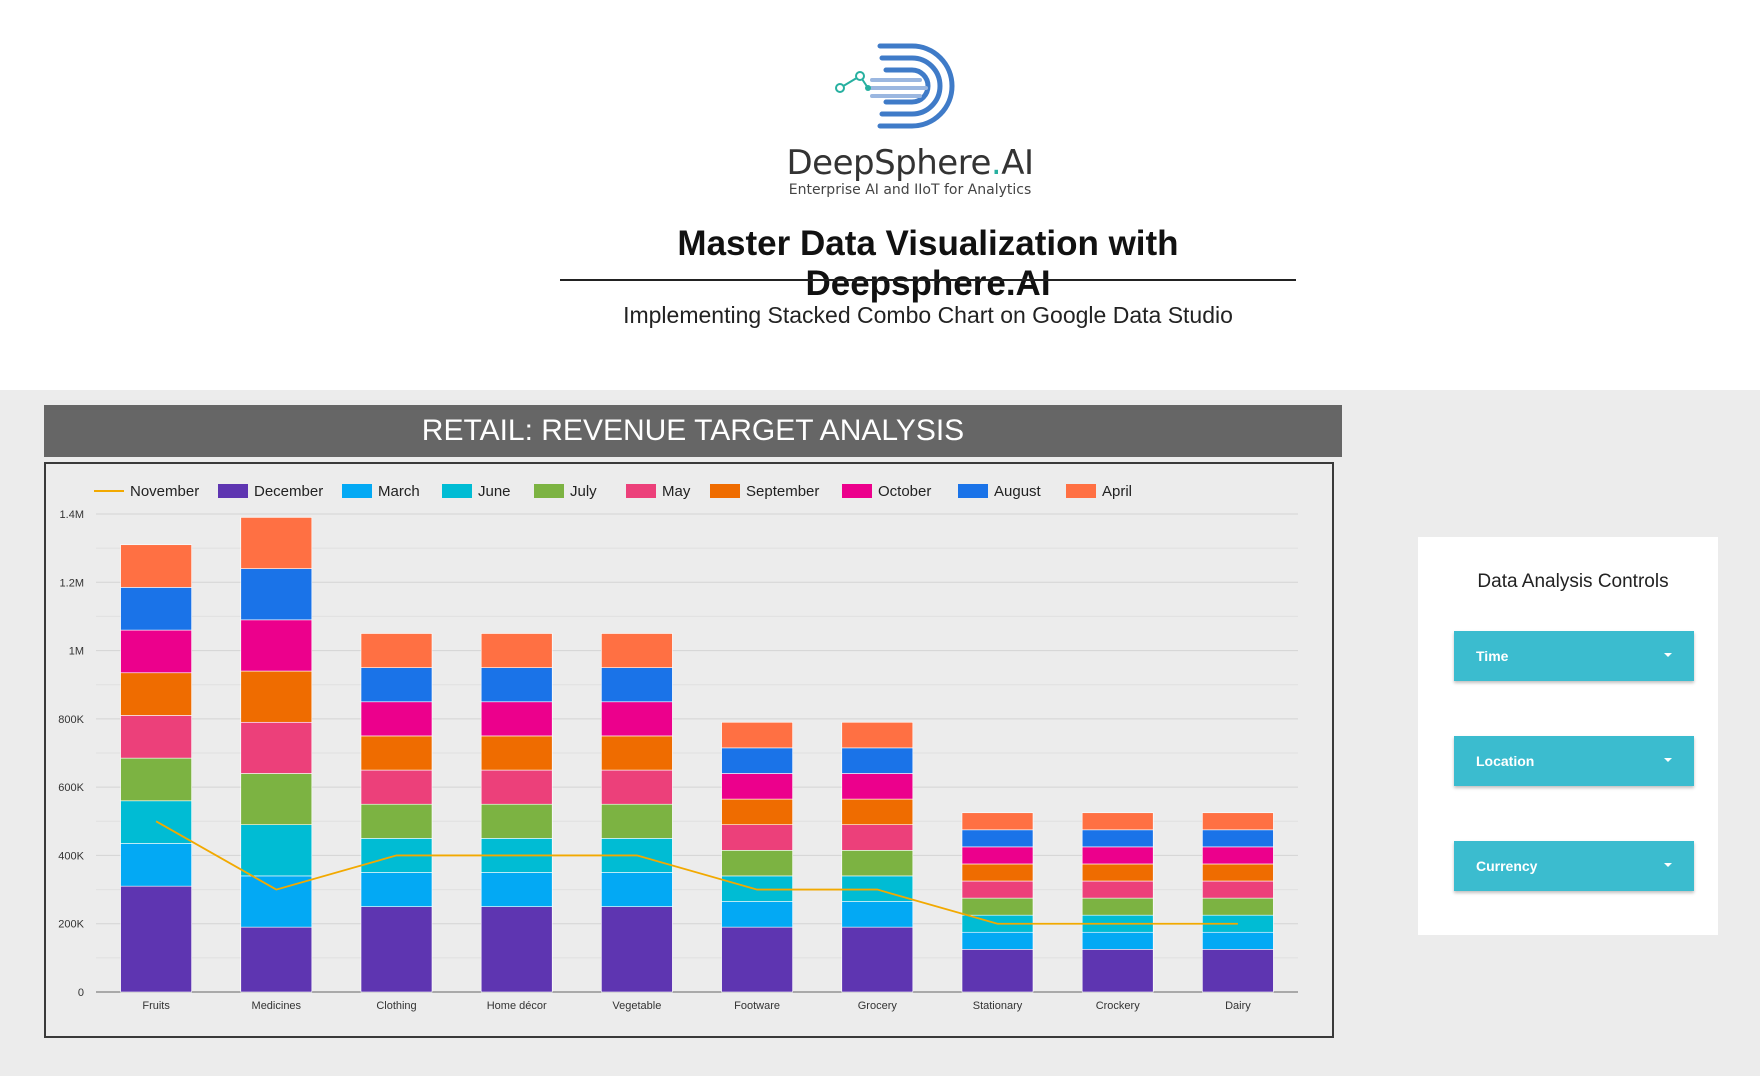  What do you see at coordinates (998, 1006) in the screenshot?
I see `x-tick-label: Stationary` at bounding box center [998, 1006].